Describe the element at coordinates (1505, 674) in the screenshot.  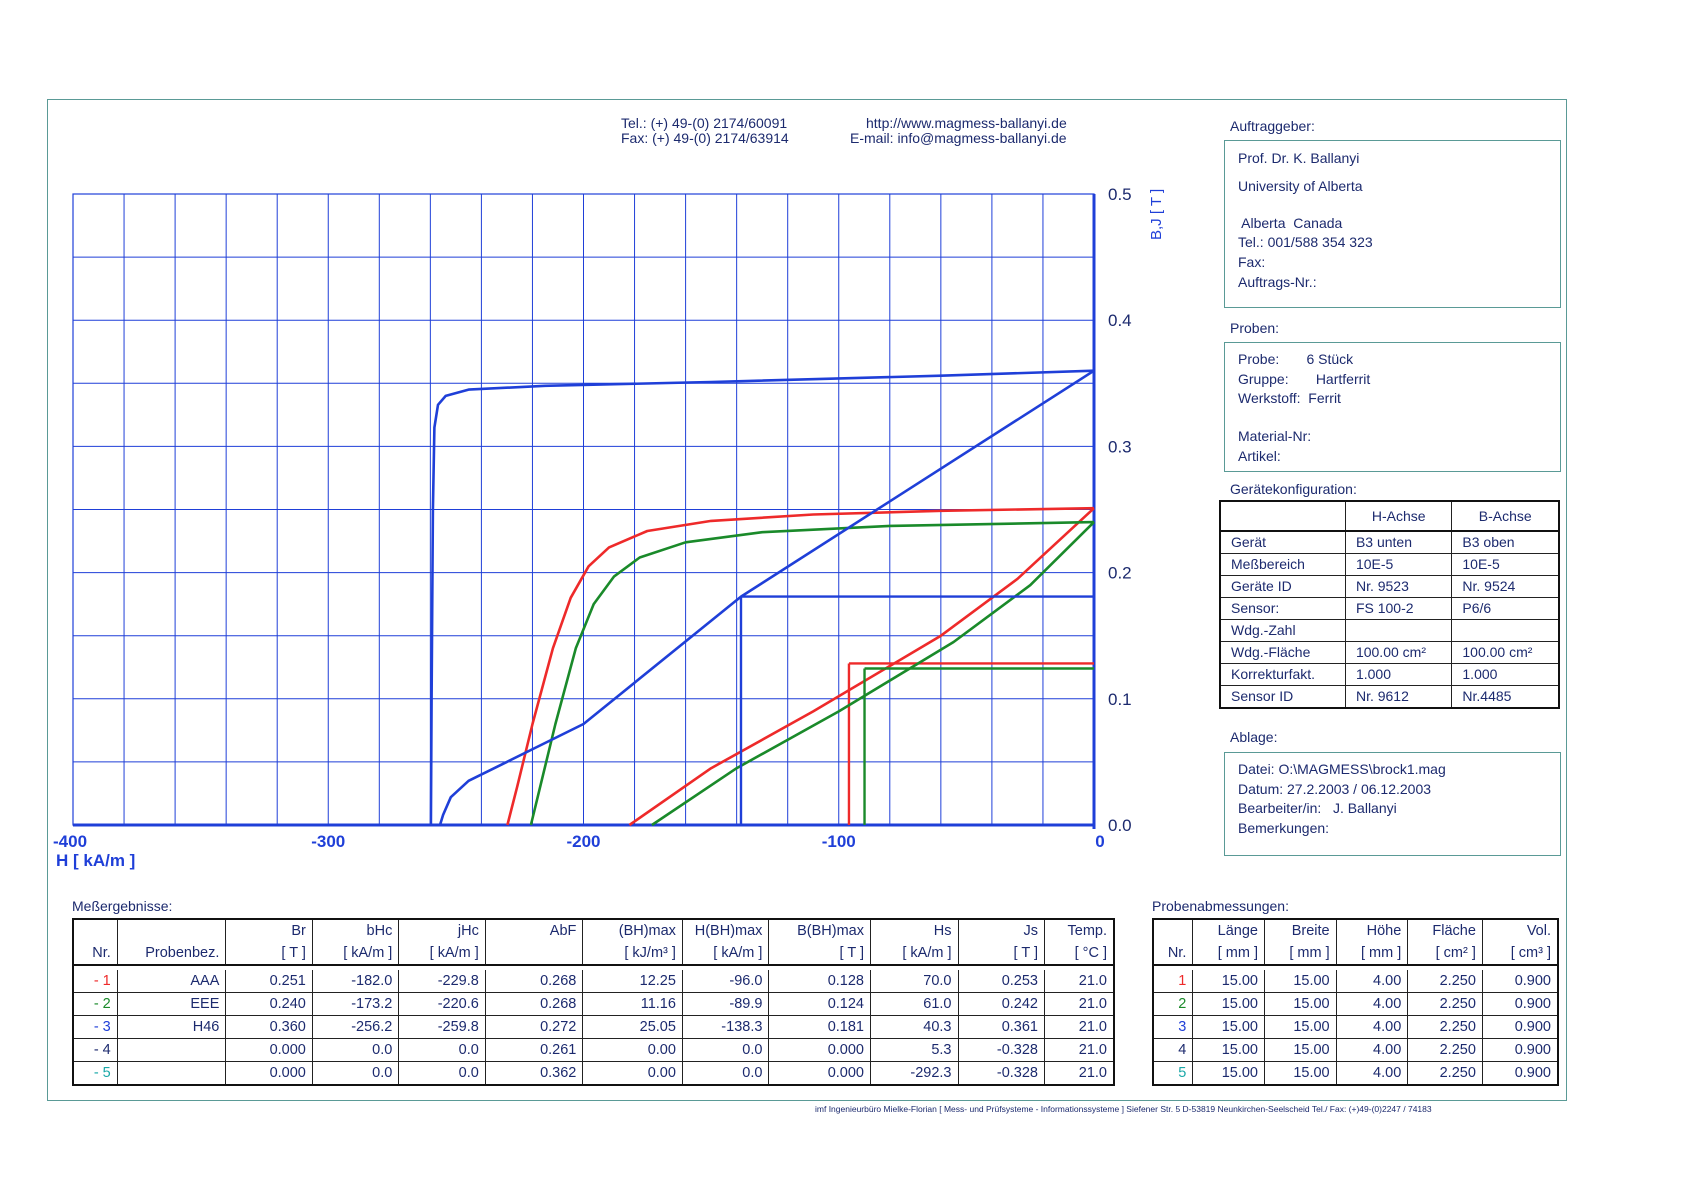
I see `config-cell: 1.000` at that location.